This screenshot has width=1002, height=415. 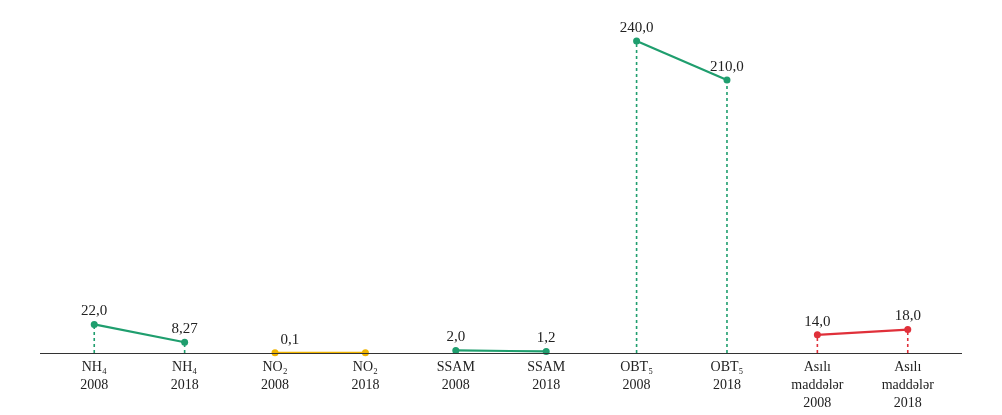 What do you see at coordinates (365, 375) in the screenshot?
I see `x-tick-label: NO₂ 2018` at bounding box center [365, 375].